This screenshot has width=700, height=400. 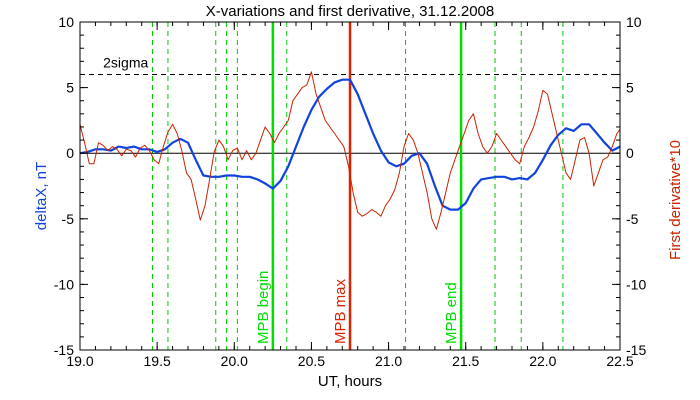 I want to click on x-tick-label: 20.5, so click(x=311, y=361).